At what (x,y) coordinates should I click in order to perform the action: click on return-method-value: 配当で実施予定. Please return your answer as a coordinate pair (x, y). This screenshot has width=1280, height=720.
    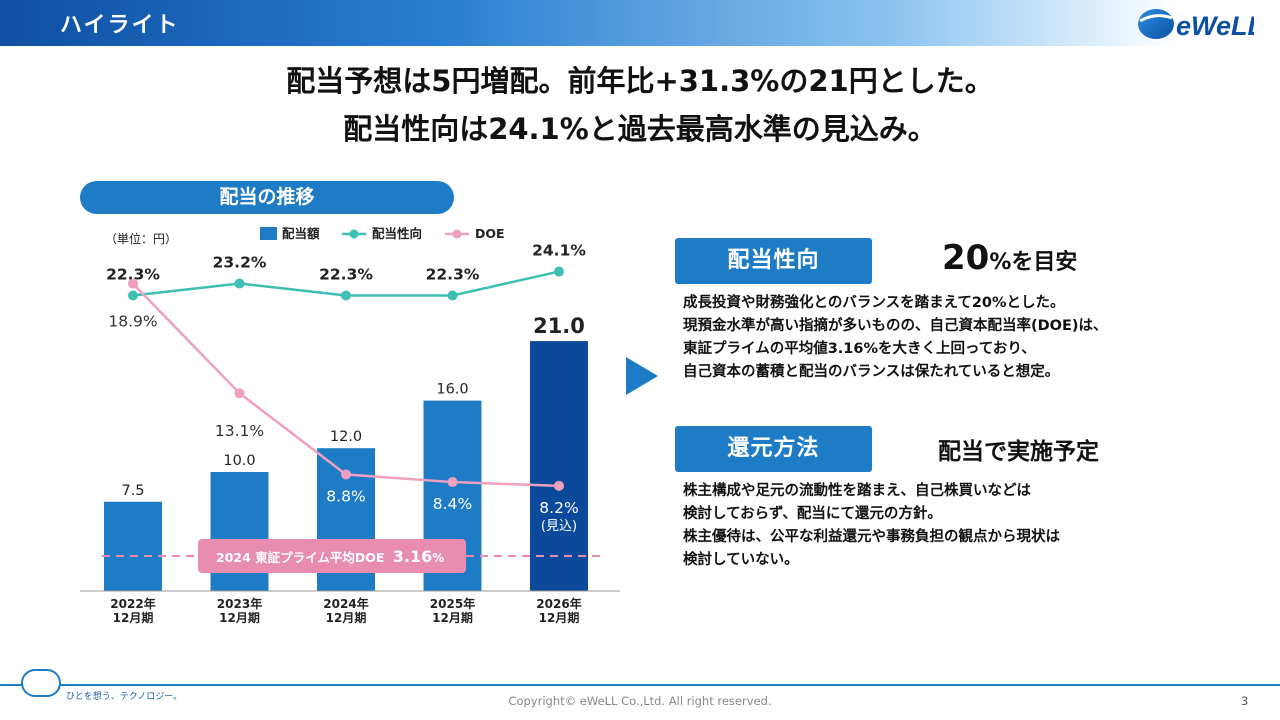
    Looking at the image, I should click on (1018, 452).